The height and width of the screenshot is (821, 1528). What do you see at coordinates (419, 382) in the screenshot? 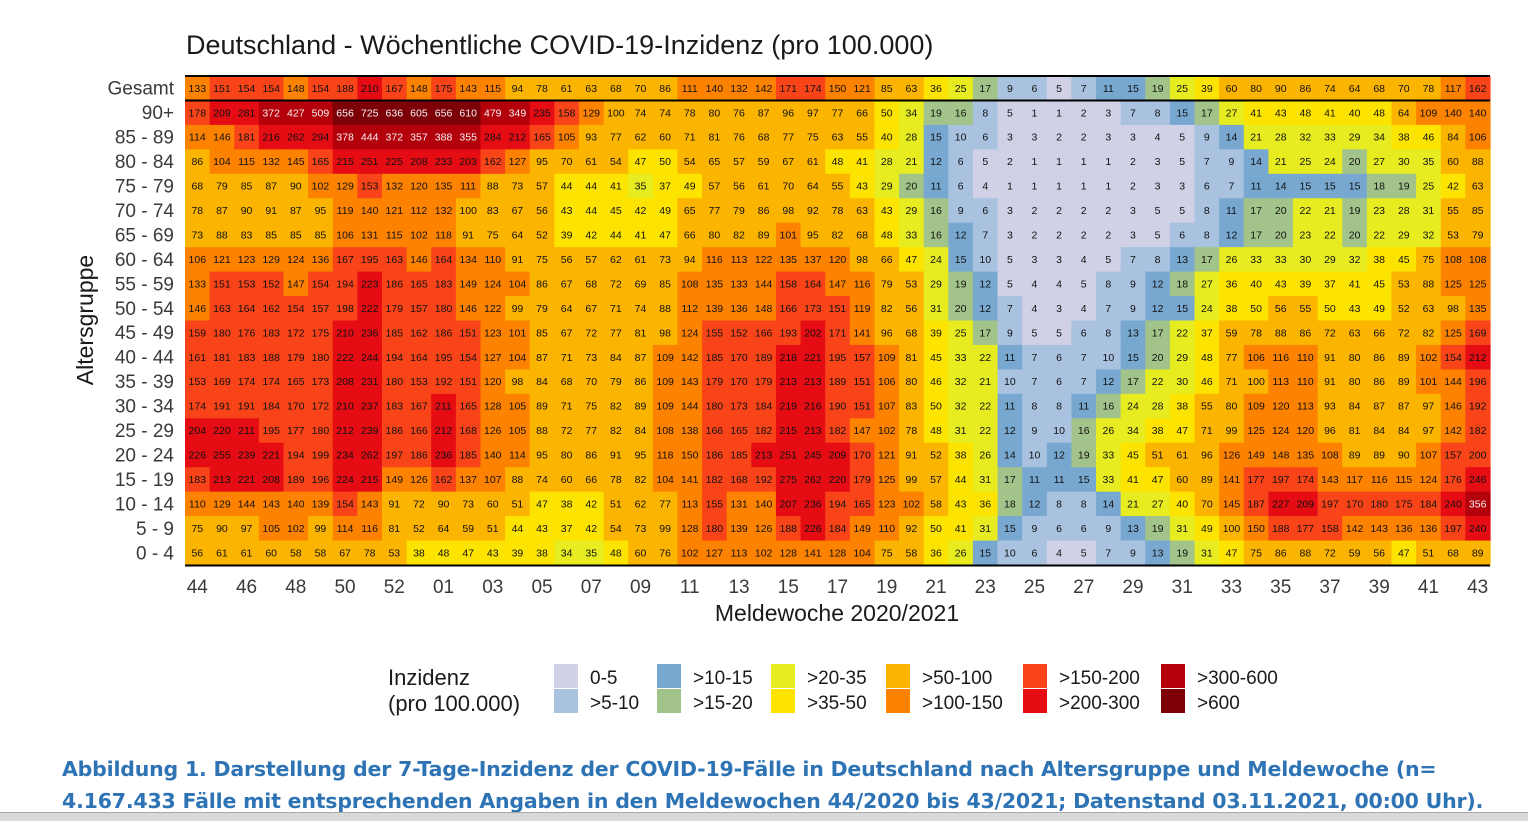
I see `cell-value-label: 153` at bounding box center [419, 382].